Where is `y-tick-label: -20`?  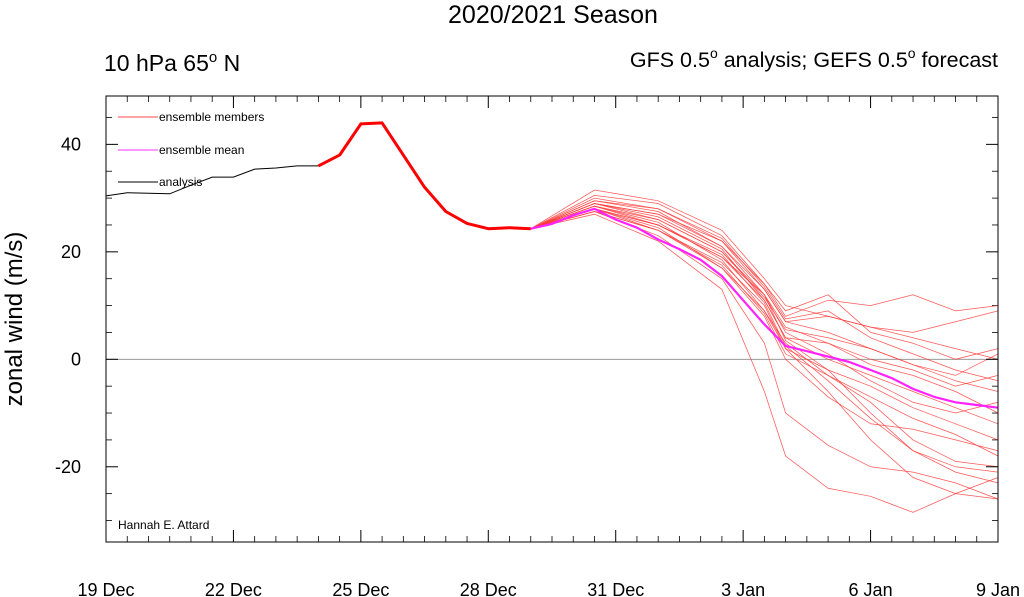
y-tick-label: -20 is located at coordinates (68, 467).